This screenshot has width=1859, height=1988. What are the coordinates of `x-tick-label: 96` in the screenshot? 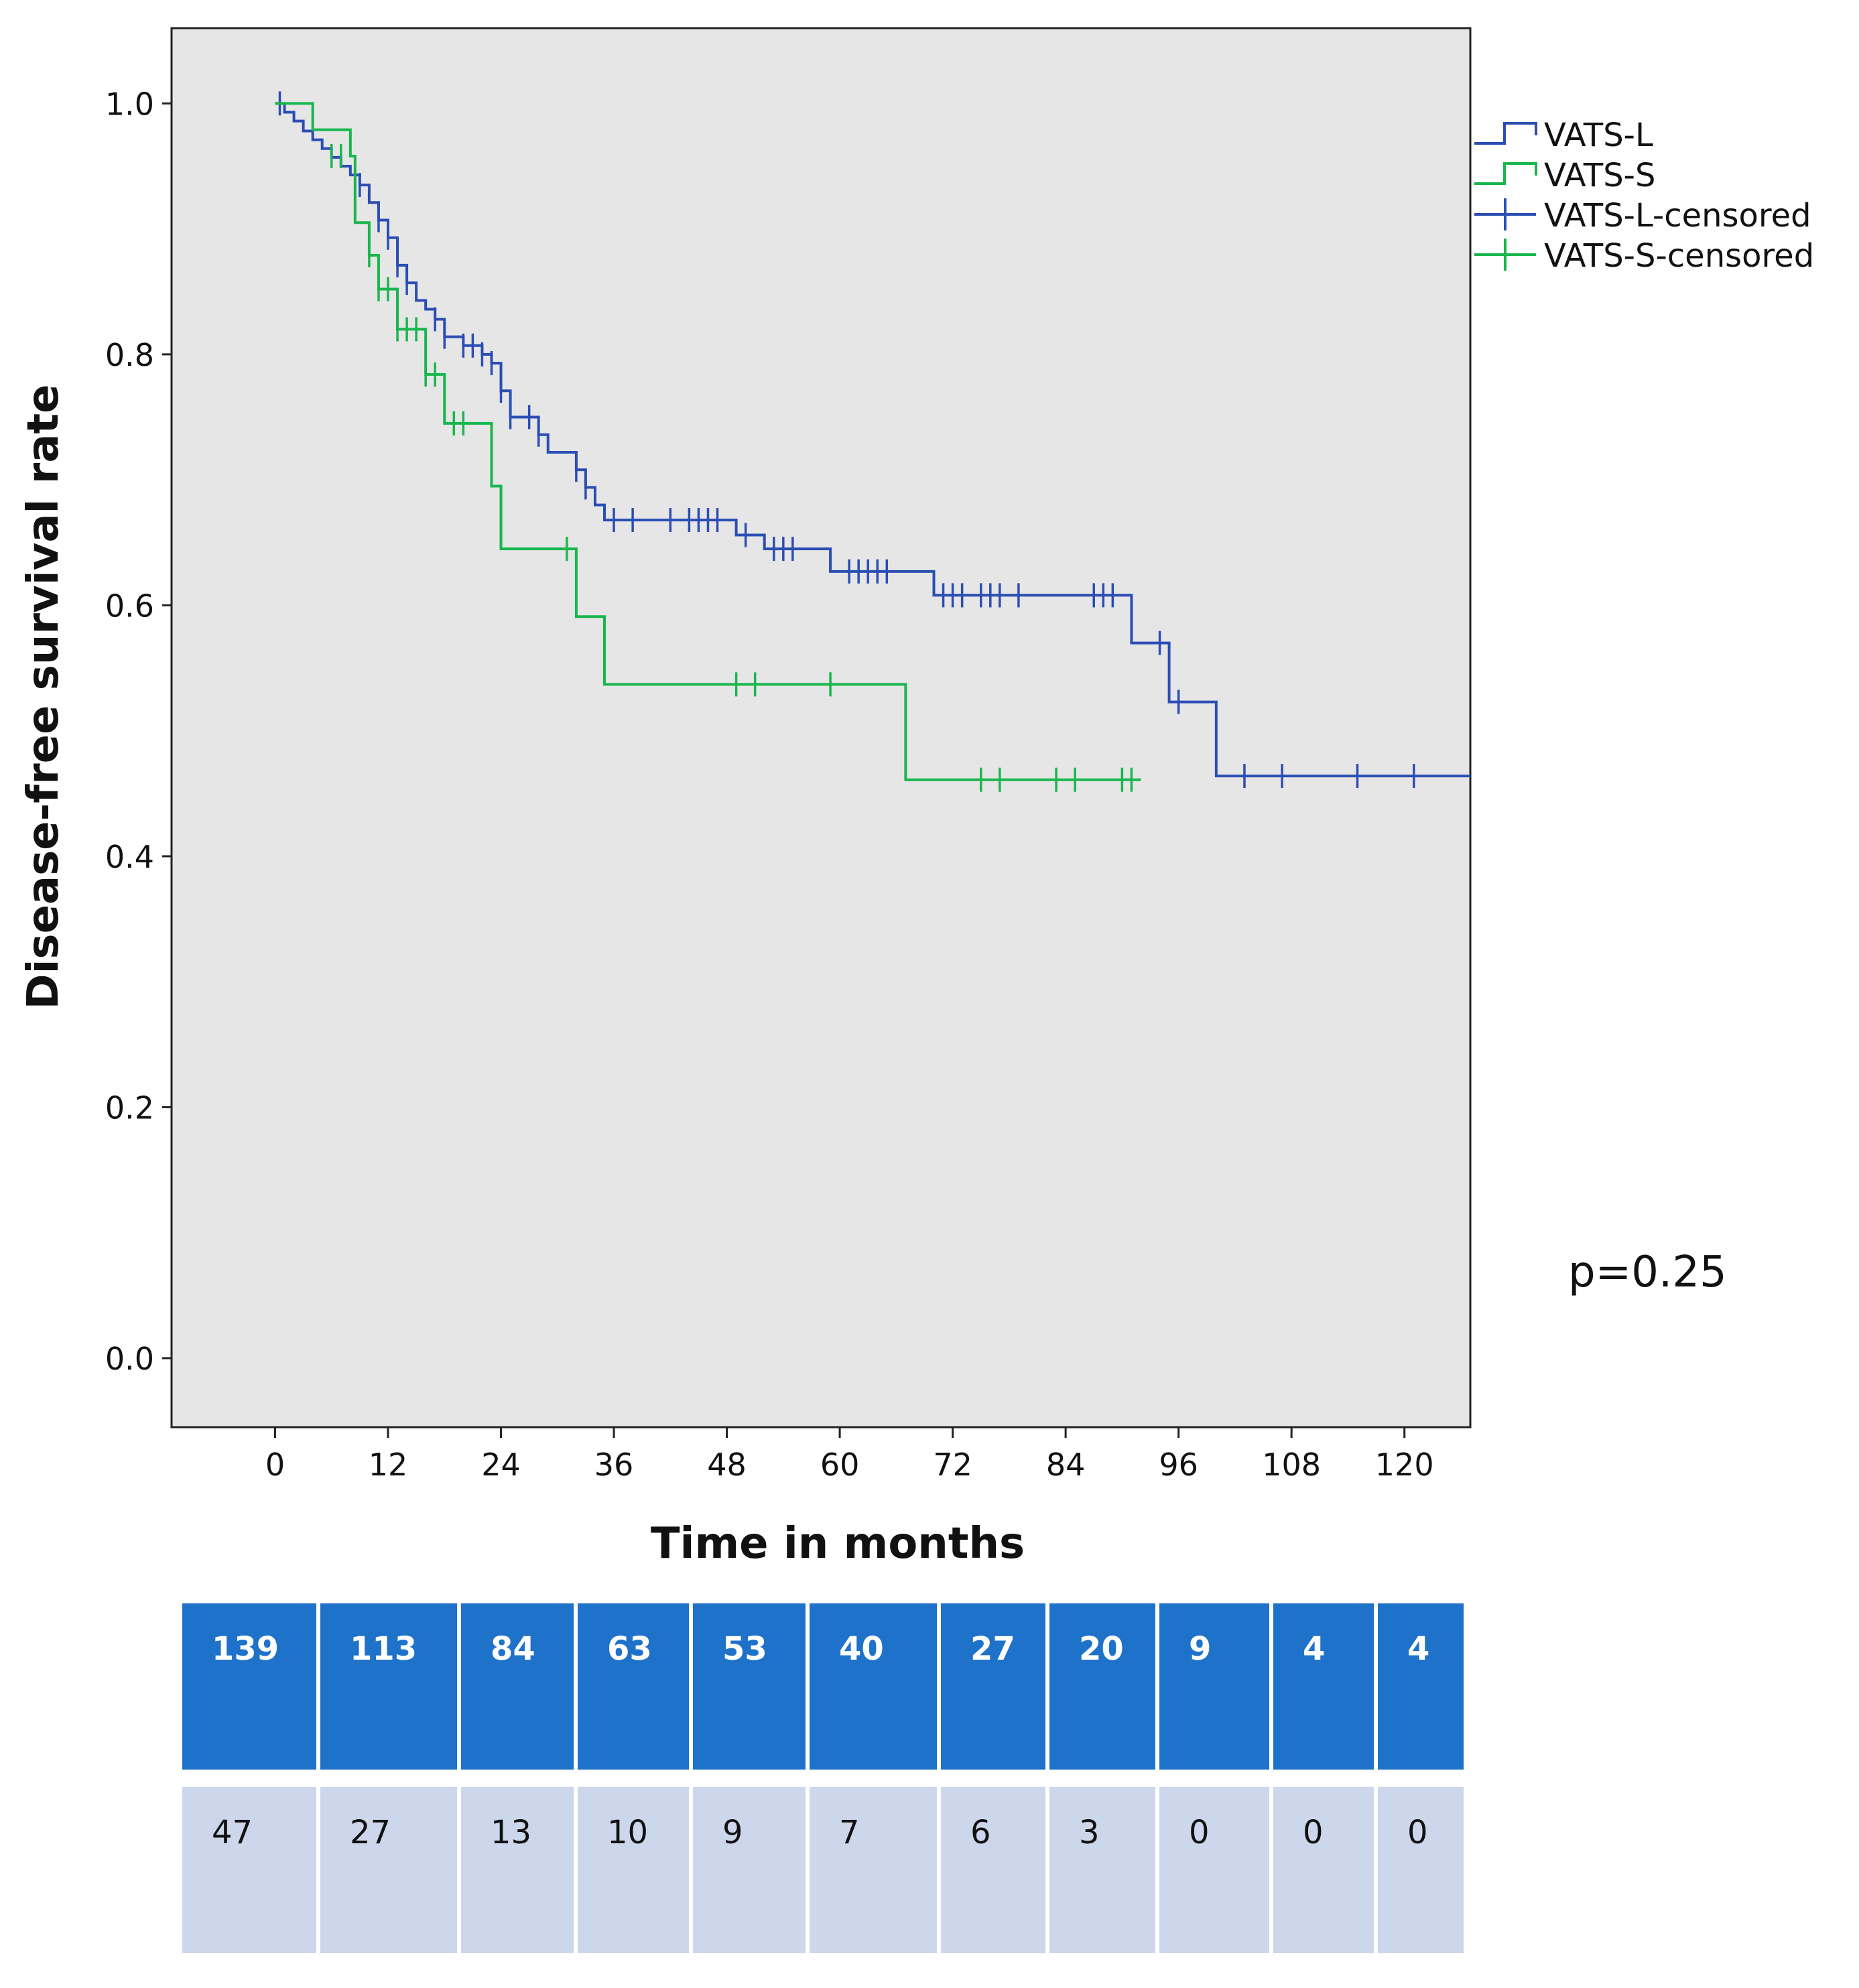 It's located at (1178, 1465).